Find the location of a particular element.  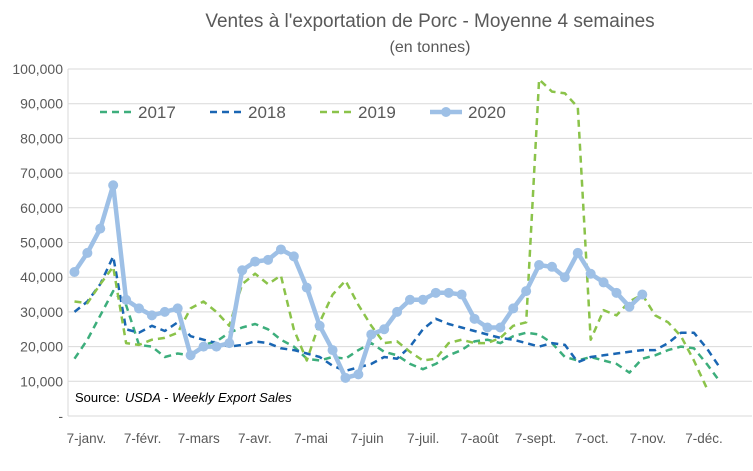

legend-label: 2017 is located at coordinates (157, 112).